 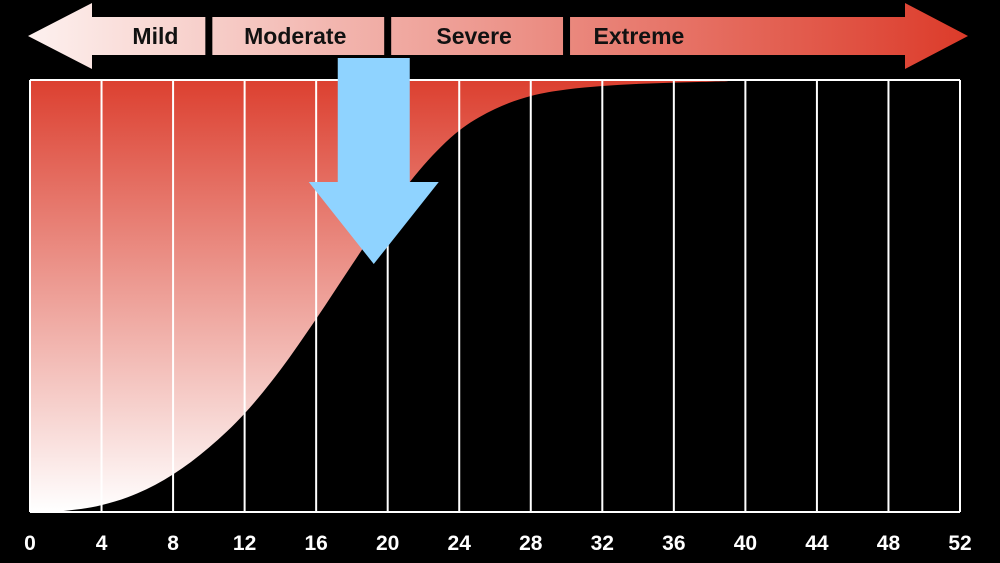 I want to click on x-tick-label: 12, so click(x=244, y=543).